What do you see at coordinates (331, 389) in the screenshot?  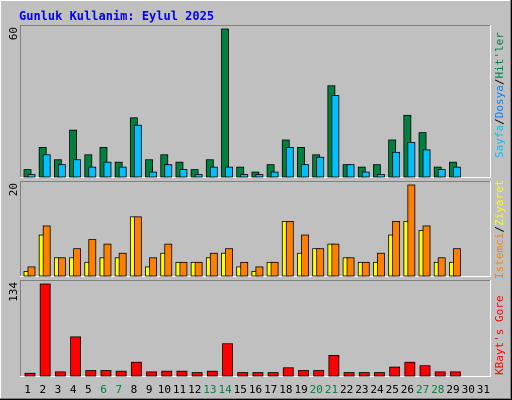 I see `x-label-day-21: 21` at bounding box center [331, 389].